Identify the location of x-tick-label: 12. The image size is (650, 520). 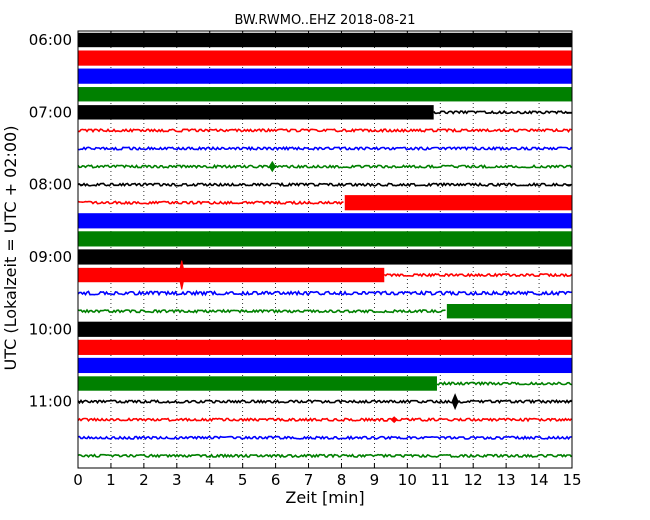
(473, 480).